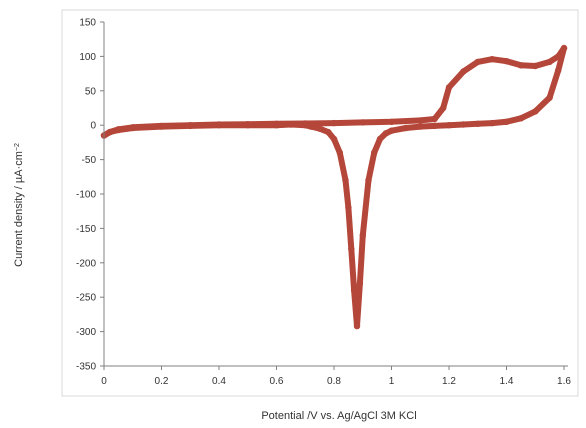 This screenshot has width=586, height=428. Describe the element at coordinates (507, 381) in the screenshot. I see `x-tick-label: 1.4` at that location.